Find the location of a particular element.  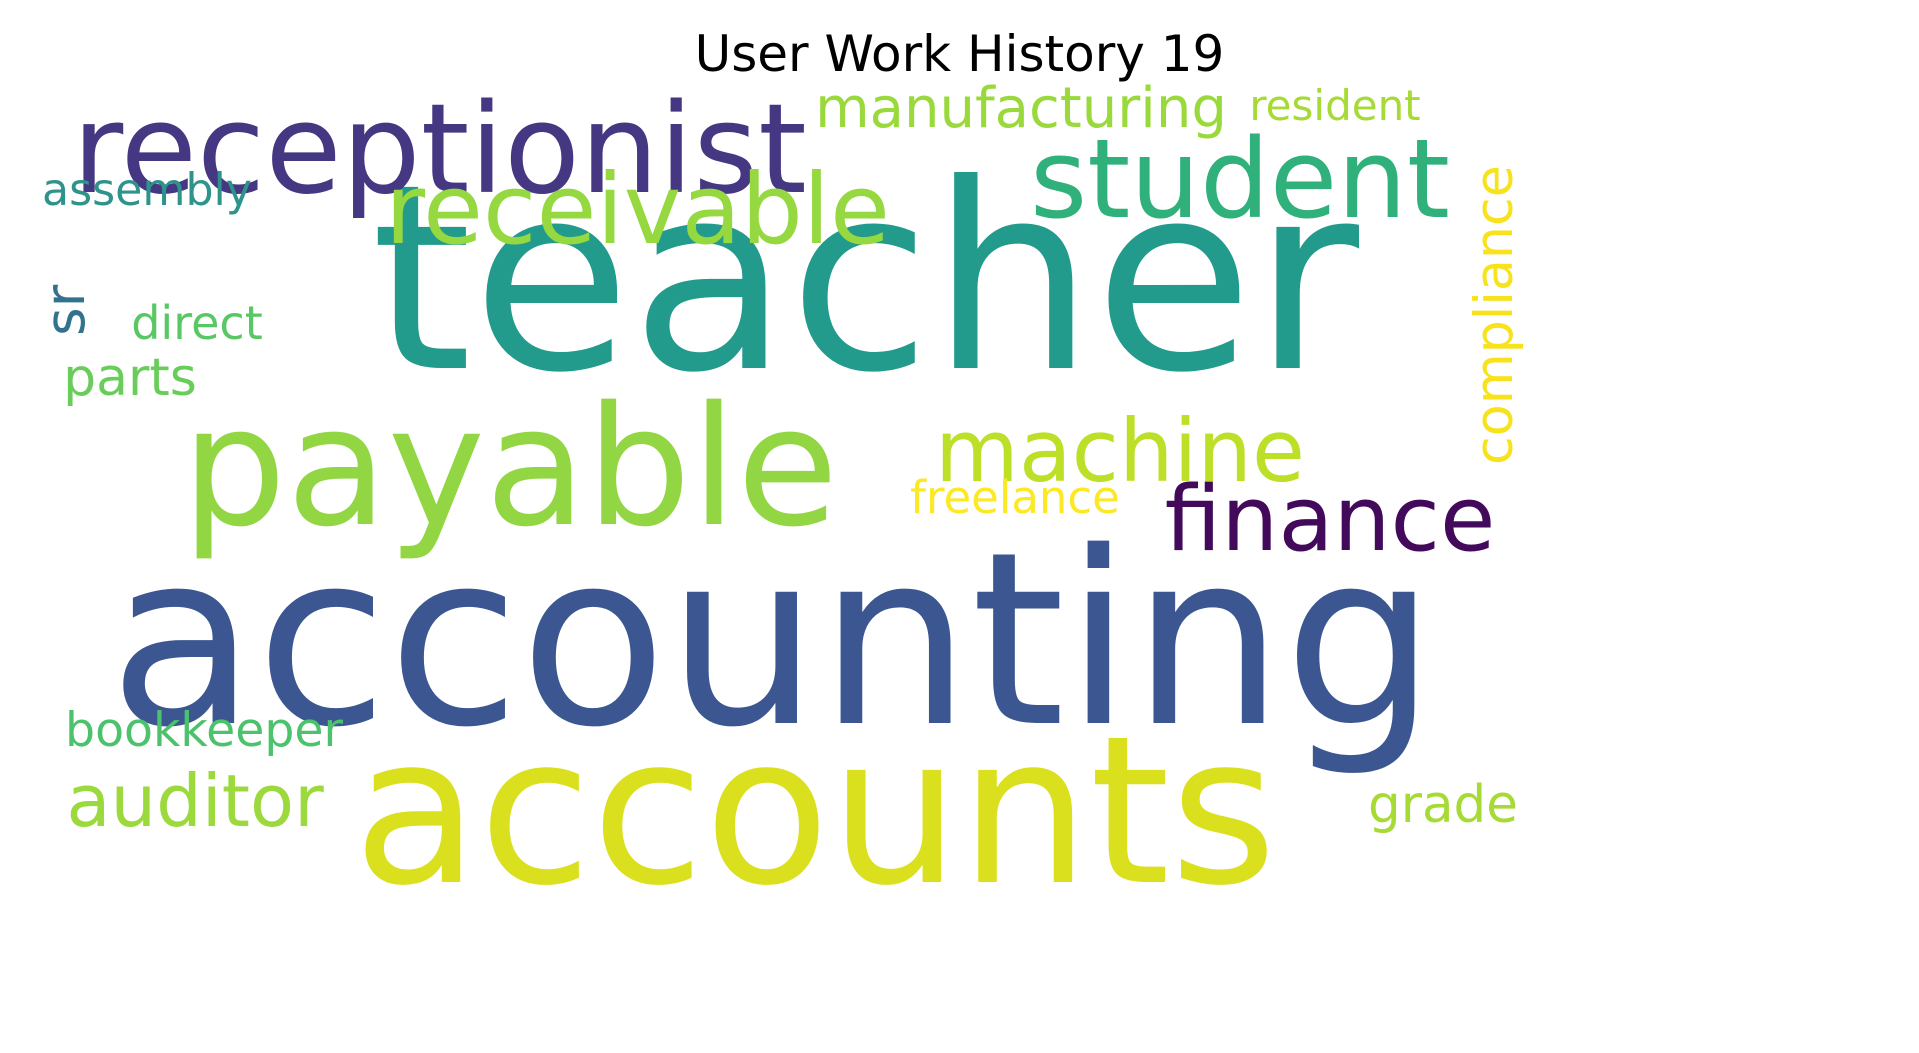

word-student: student is located at coordinates (1240, 179).